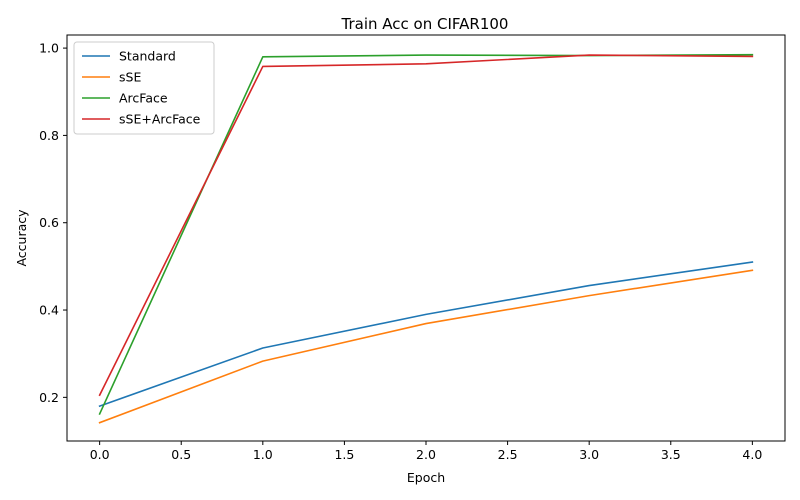  What do you see at coordinates (49, 48) in the screenshot?
I see `y-tick-label: 1.0` at bounding box center [49, 48].